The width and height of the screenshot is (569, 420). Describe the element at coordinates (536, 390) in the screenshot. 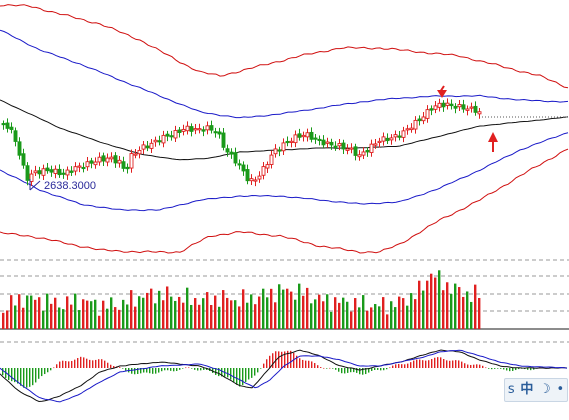

I see `ime-toolbar: s 中 ☽ •` at that location.